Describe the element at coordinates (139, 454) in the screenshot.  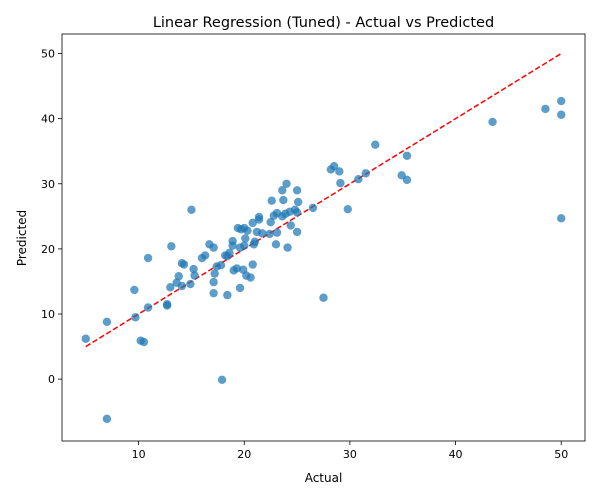
I see `x-tick-label: 10` at that location.